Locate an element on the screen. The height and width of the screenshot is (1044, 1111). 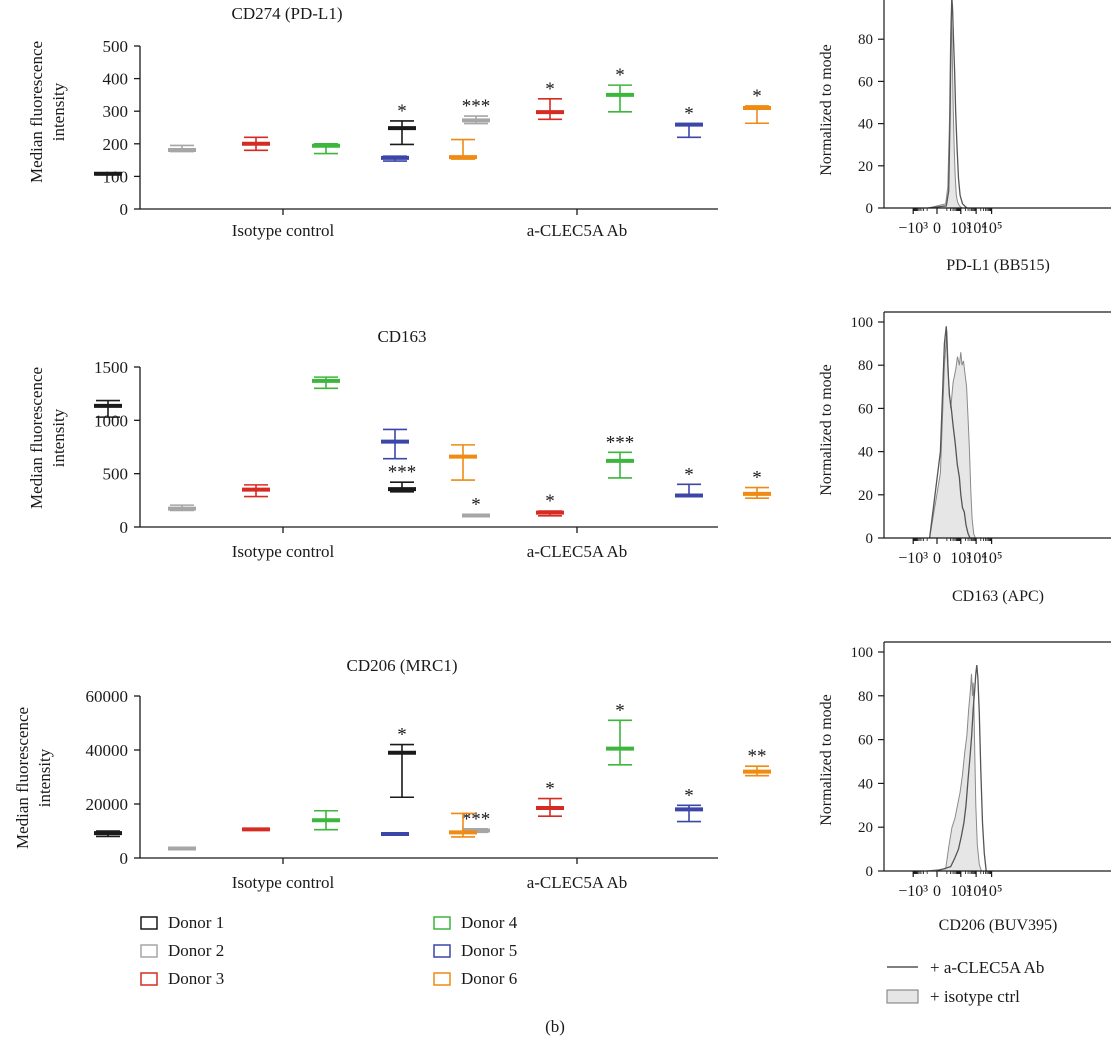
legend-item-donor-3: Donor 3 is located at coordinates (182, 978).